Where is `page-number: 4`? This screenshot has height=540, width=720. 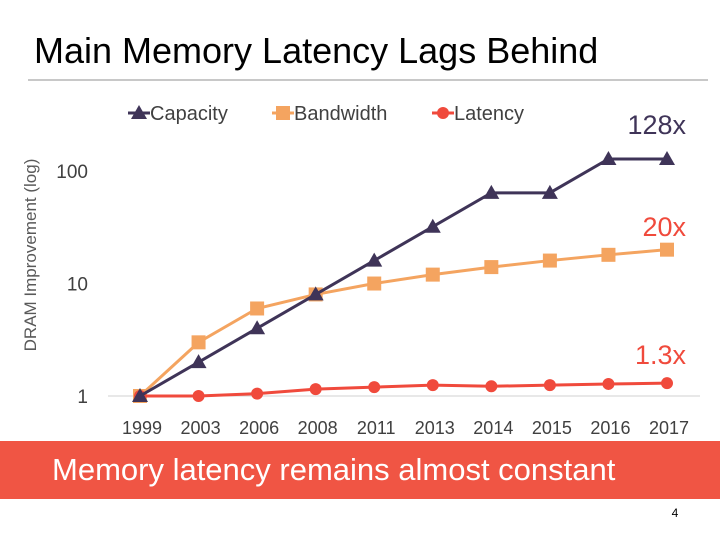
page-number: 4 is located at coordinates (675, 513).